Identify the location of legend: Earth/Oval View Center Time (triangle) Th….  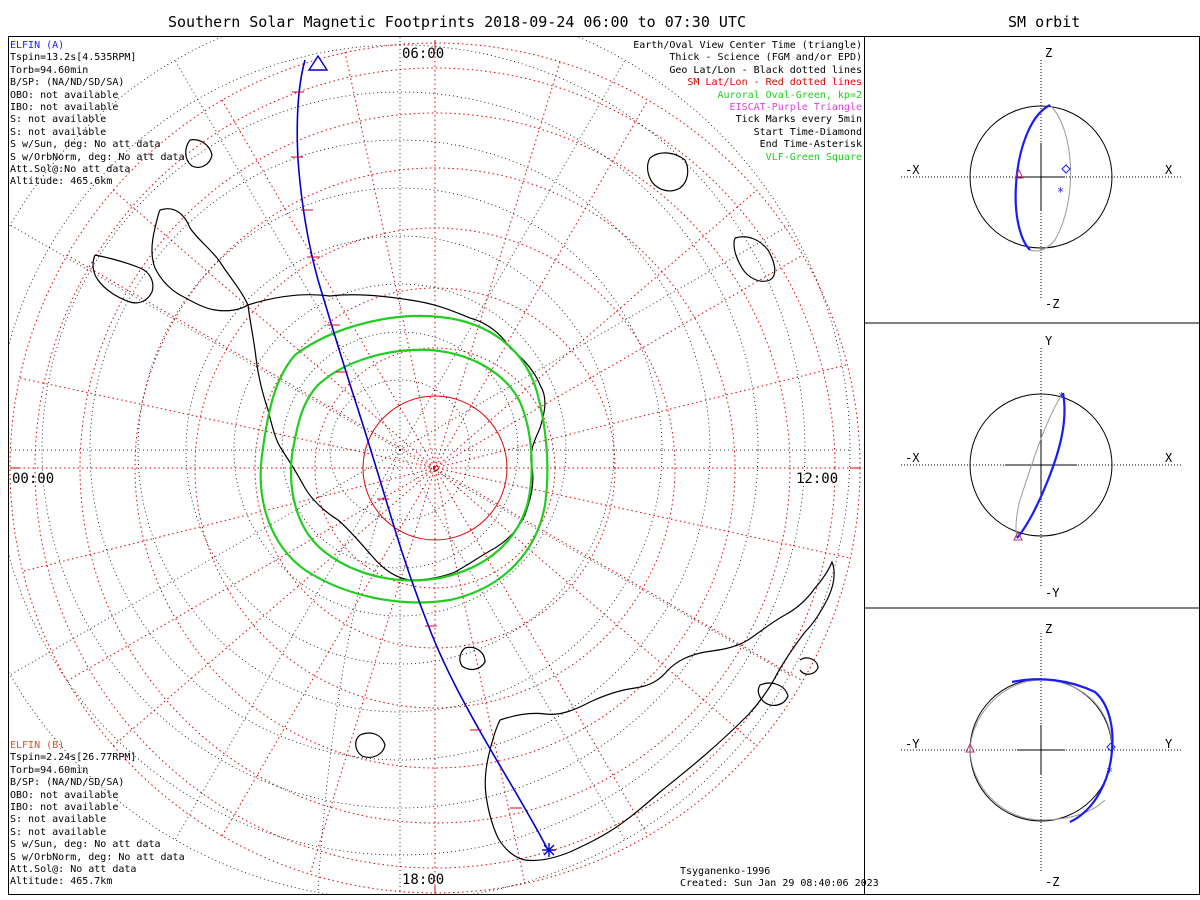
(747, 102).